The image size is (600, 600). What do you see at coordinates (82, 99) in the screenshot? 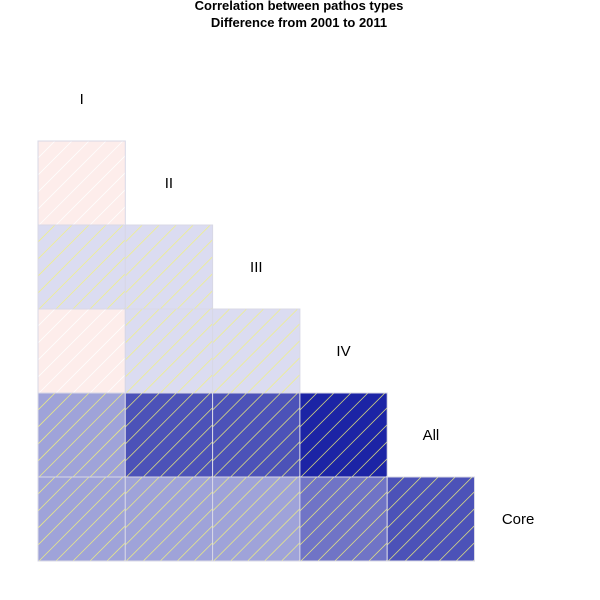
I see `variable-label: I` at bounding box center [82, 99].